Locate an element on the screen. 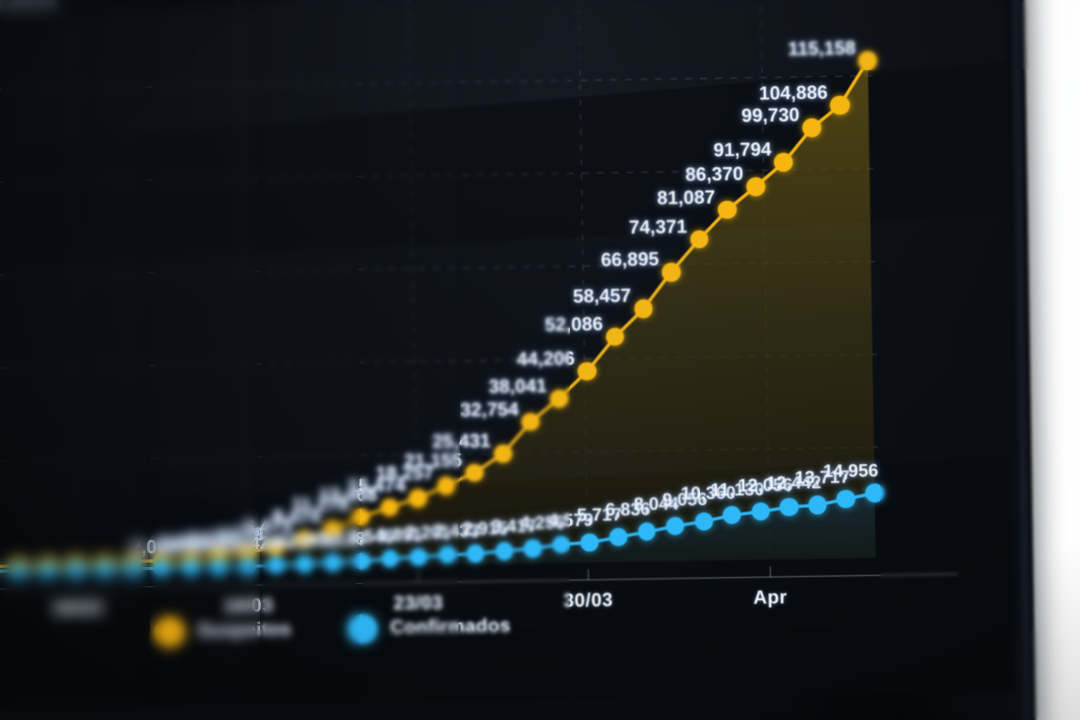 Image resolution: width=1080 pixels, height=720 pixels. data-point-label: 52,086 is located at coordinates (574, 325).